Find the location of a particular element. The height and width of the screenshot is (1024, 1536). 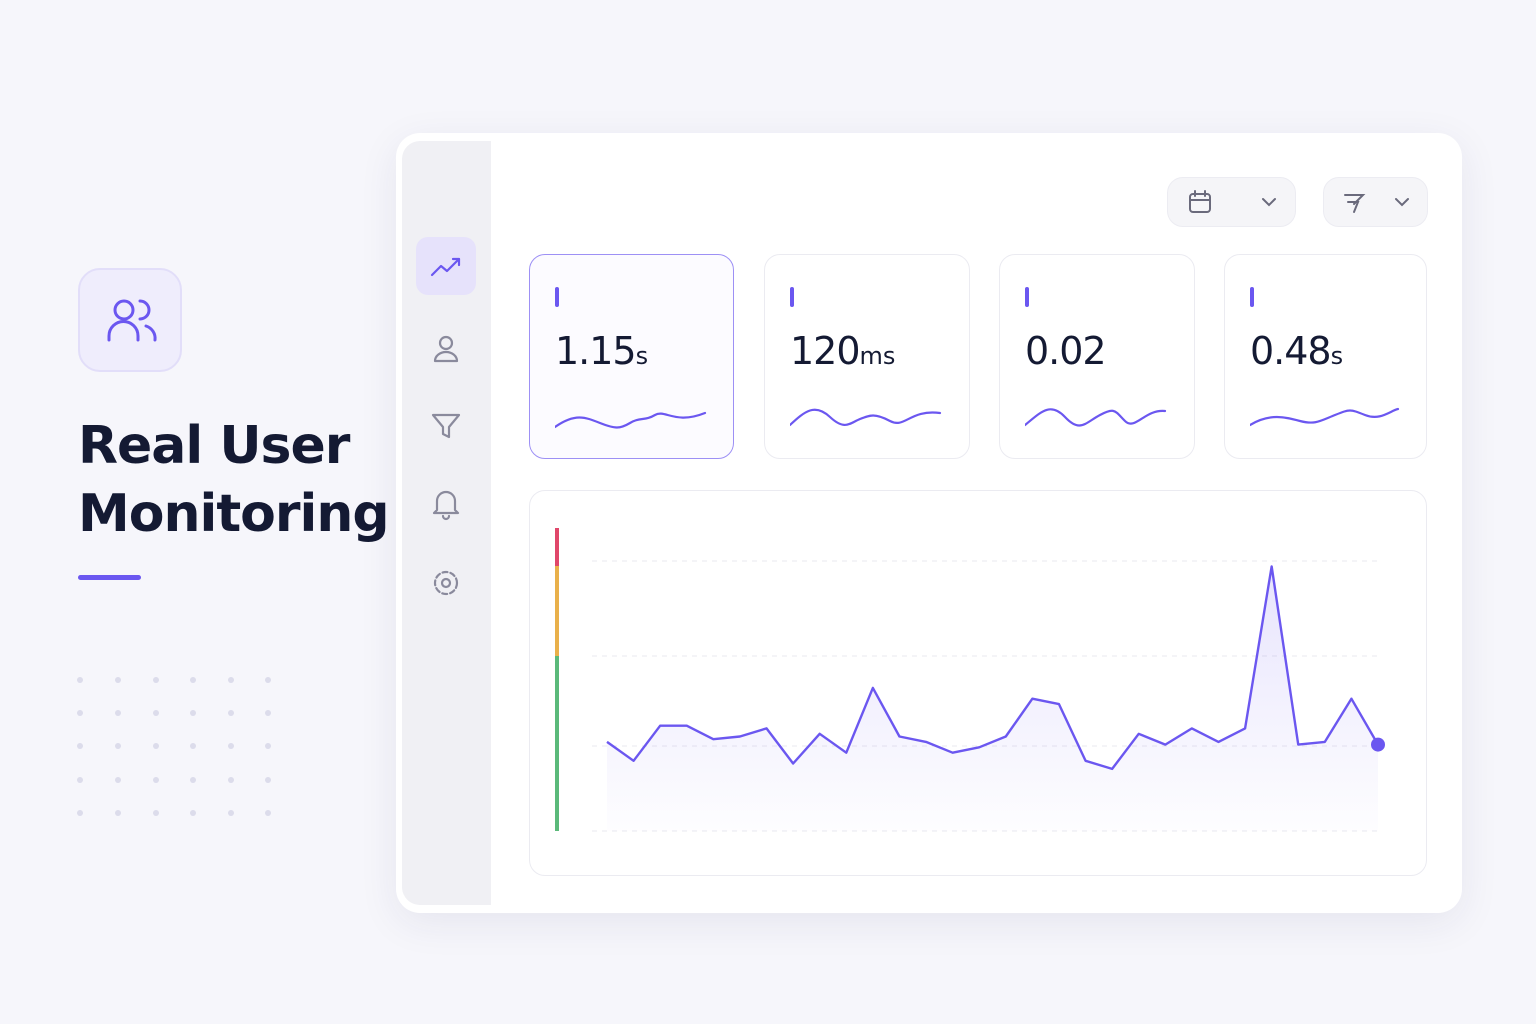

metric-card: 0.48s is located at coordinates (1325, 356).